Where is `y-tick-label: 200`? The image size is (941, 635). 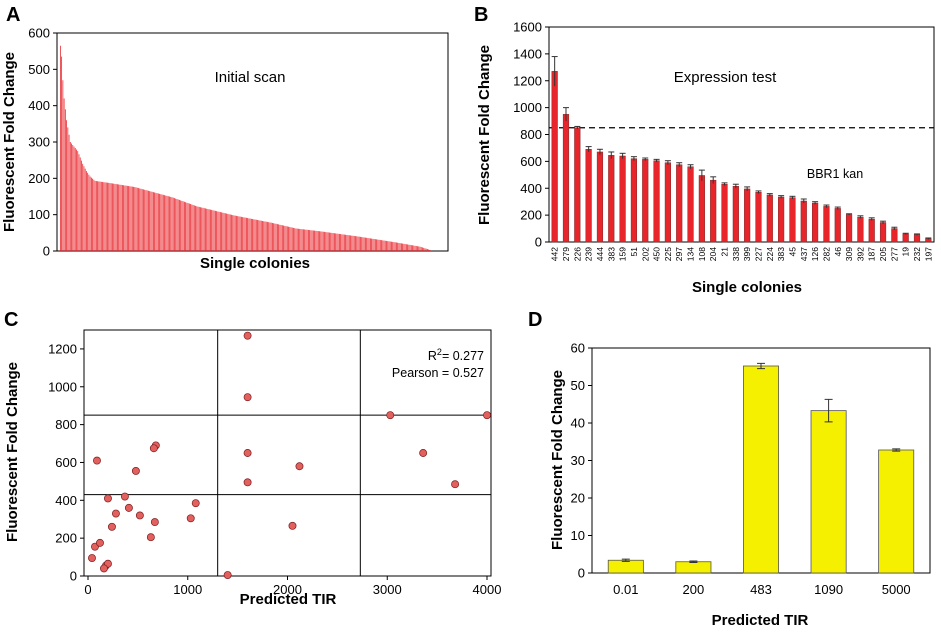 y-tick-label: 200 is located at coordinates (531, 215).